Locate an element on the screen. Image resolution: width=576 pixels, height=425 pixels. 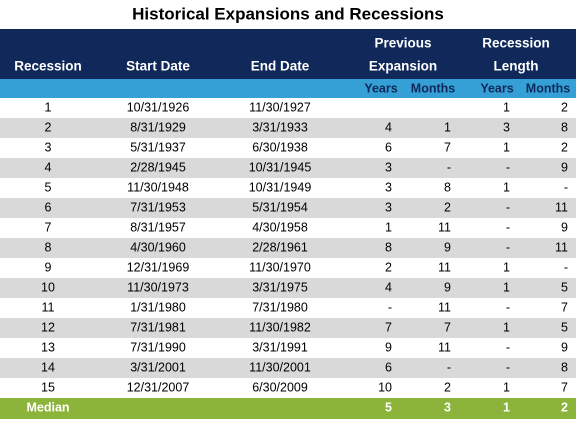
header-band is located at coordinates (288, 54).